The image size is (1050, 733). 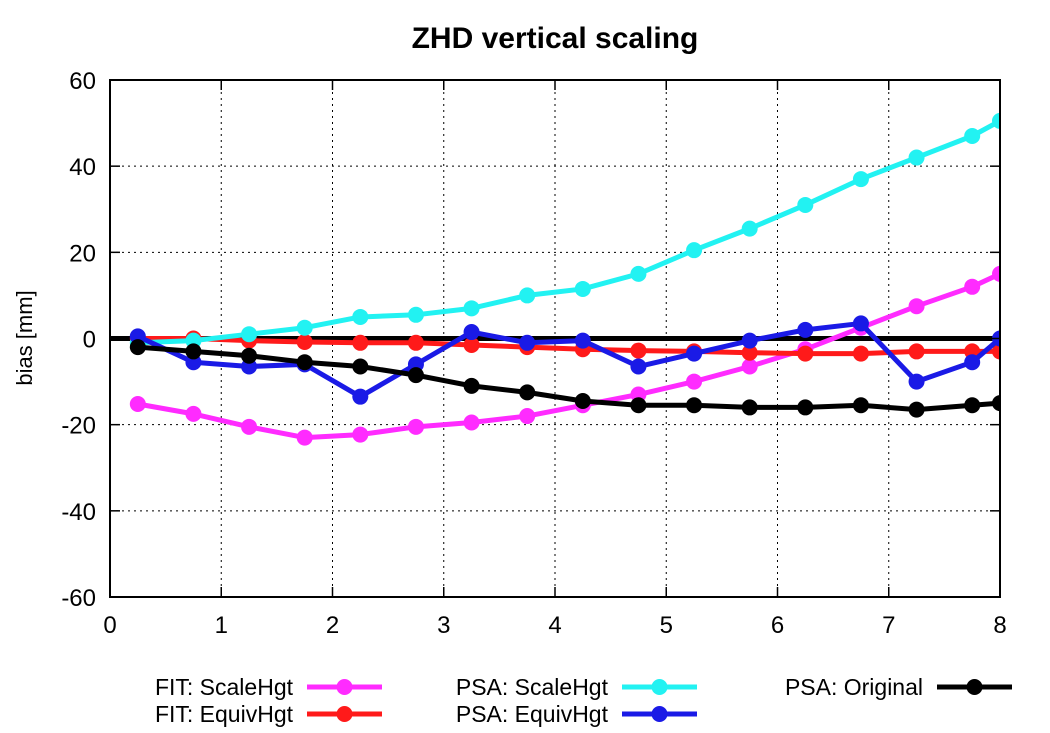 What do you see at coordinates (532, 714) in the screenshot?
I see `legend-label: PSA: EquivHgt` at bounding box center [532, 714].